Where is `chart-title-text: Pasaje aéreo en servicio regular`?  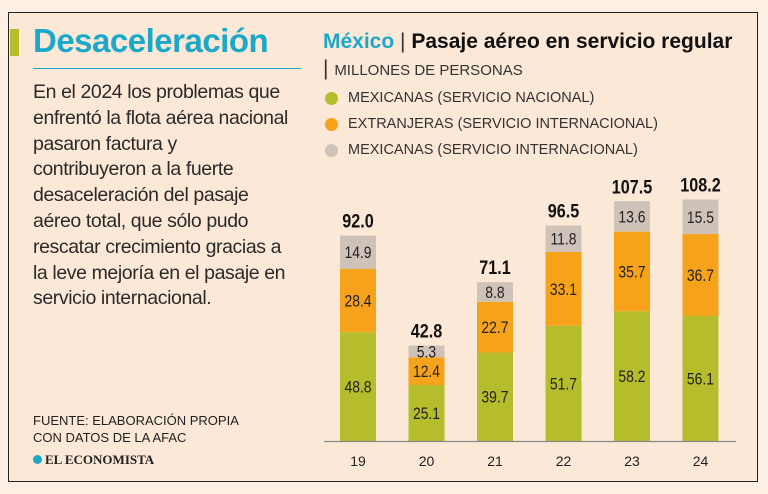 chart-title-text: Pasaje aéreo en servicio regular is located at coordinates (572, 41).